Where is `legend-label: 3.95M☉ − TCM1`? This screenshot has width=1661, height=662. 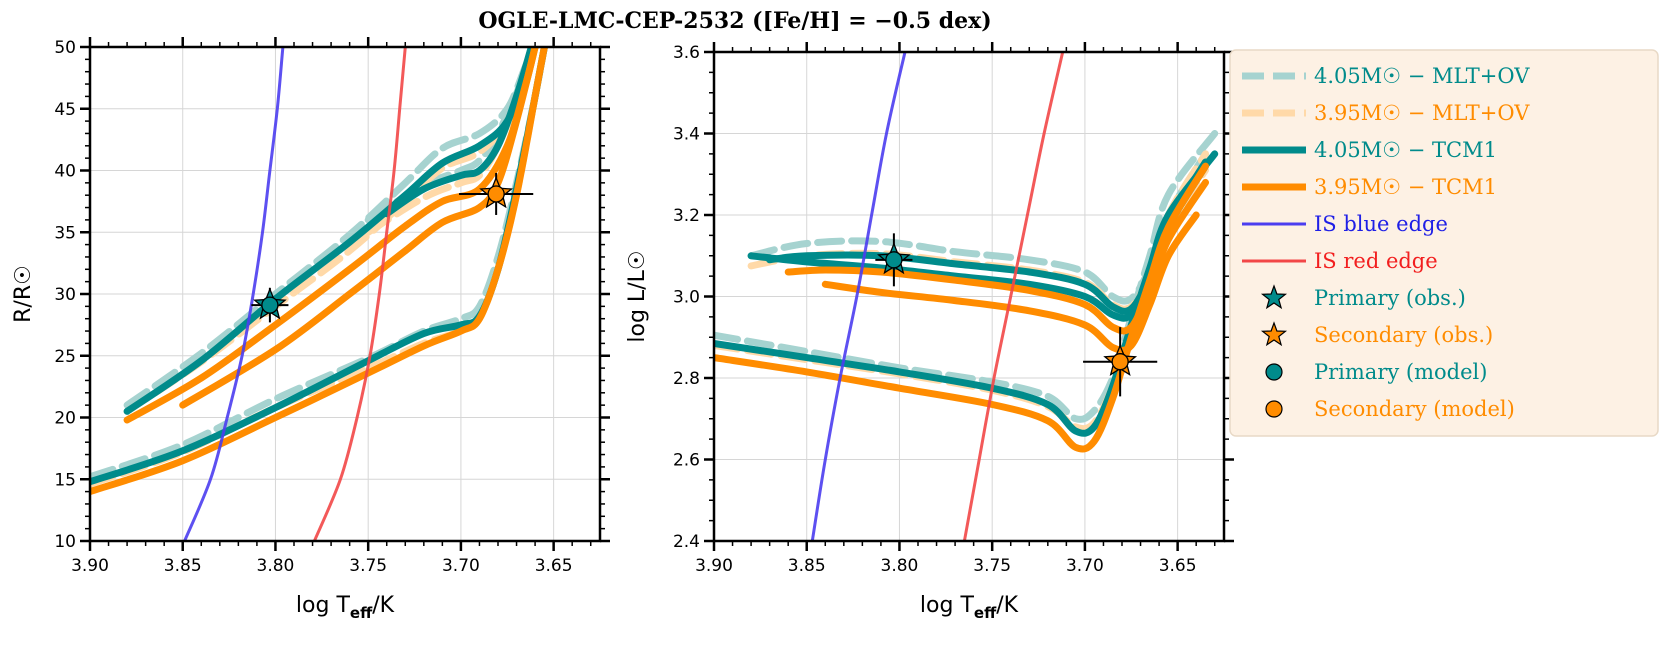
legend-label: 3.95M☉ − TCM1 is located at coordinates (1405, 187).